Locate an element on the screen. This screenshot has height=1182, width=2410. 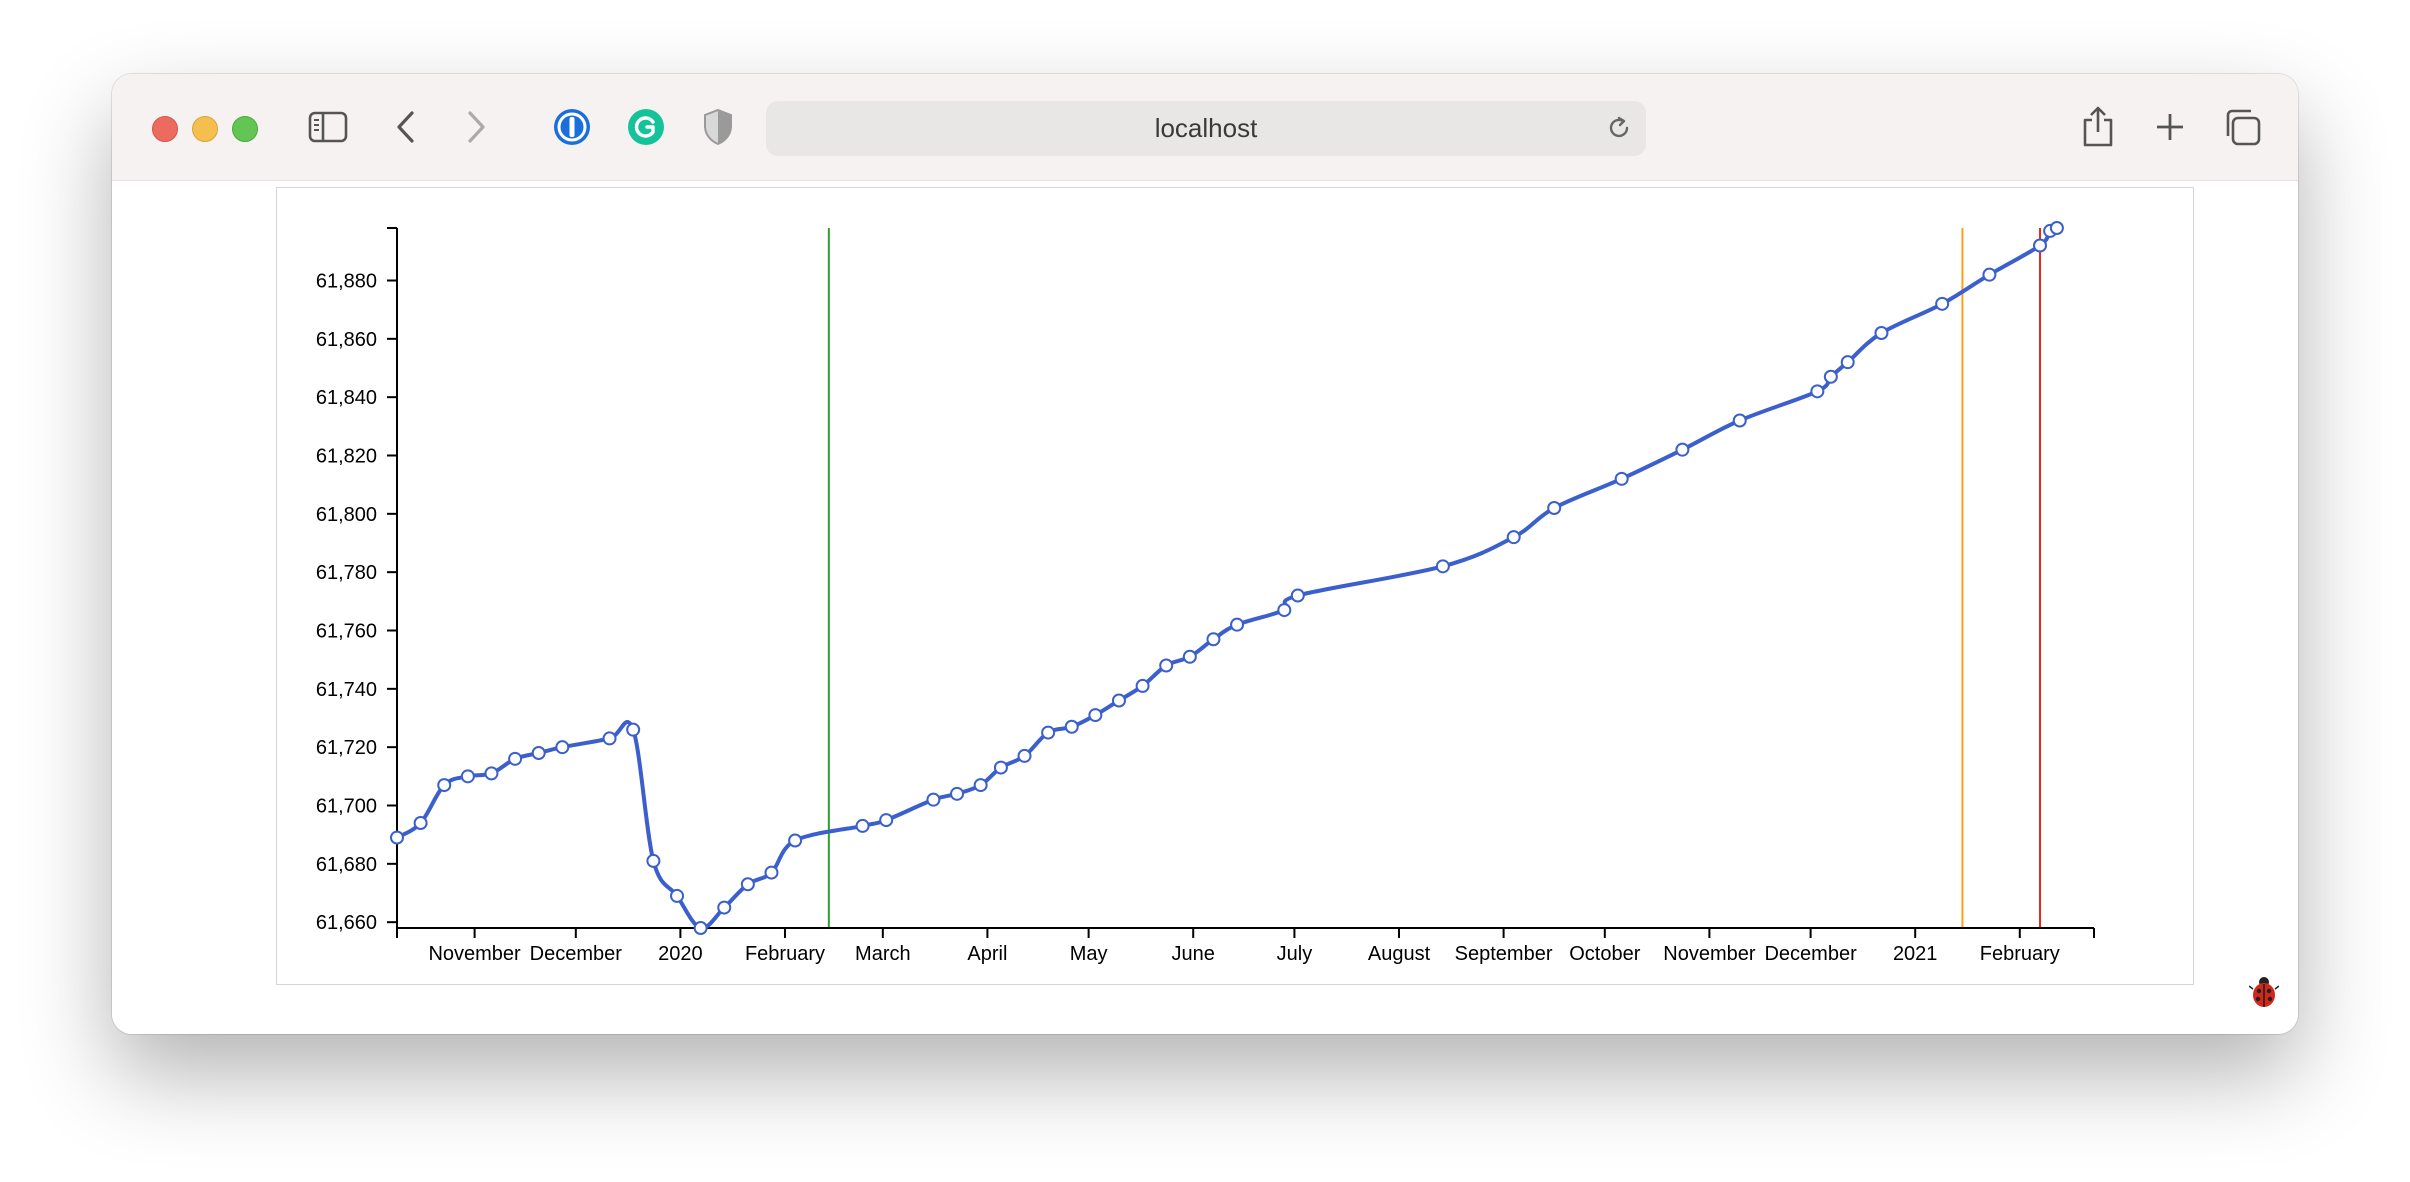
y-tick-label: 61,740 is located at coordinates (346, 690).